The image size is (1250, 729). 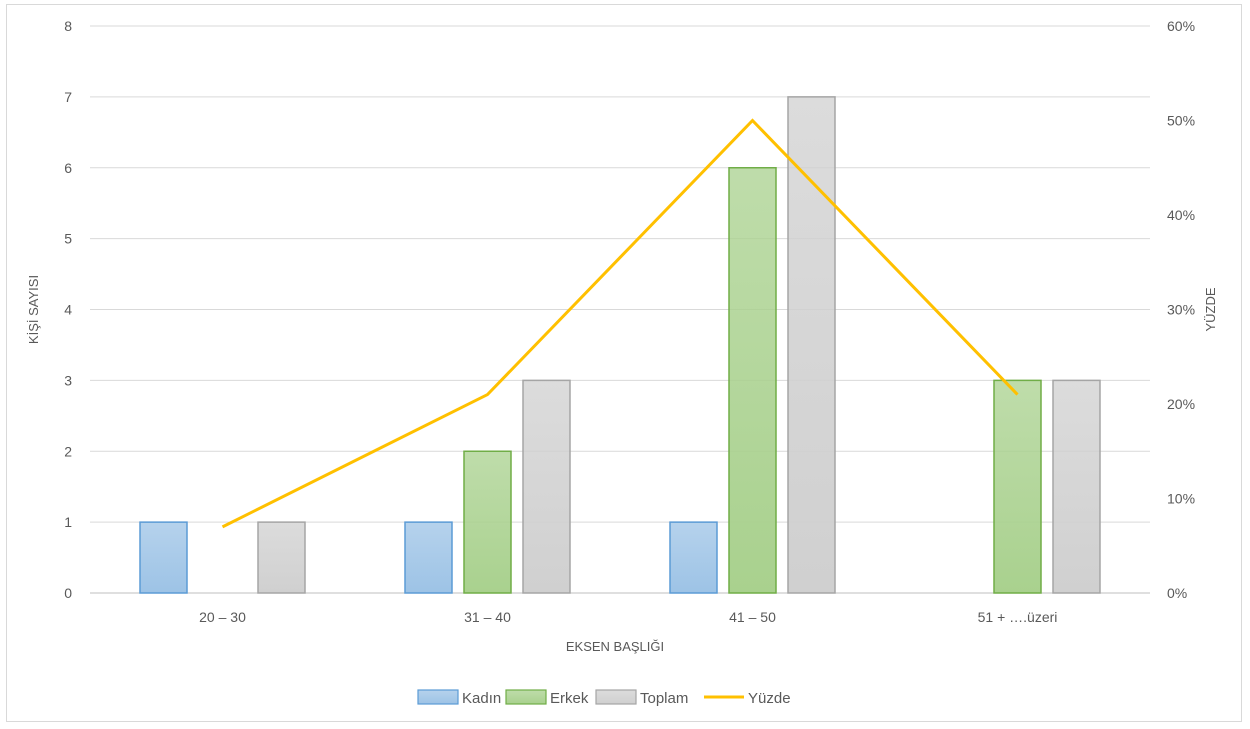 I want to click on x-axis-title: EKSEN BAŞLIĞI, so click(x=615, y=646).